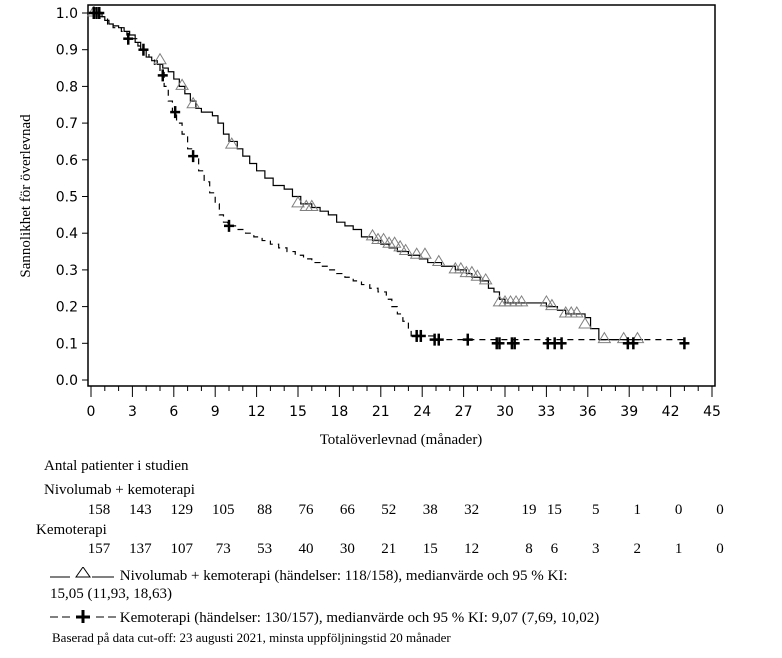 The width and height of the screenshot is (782, 658). I want to click on at-risk-count: 5, so click(596, 510).